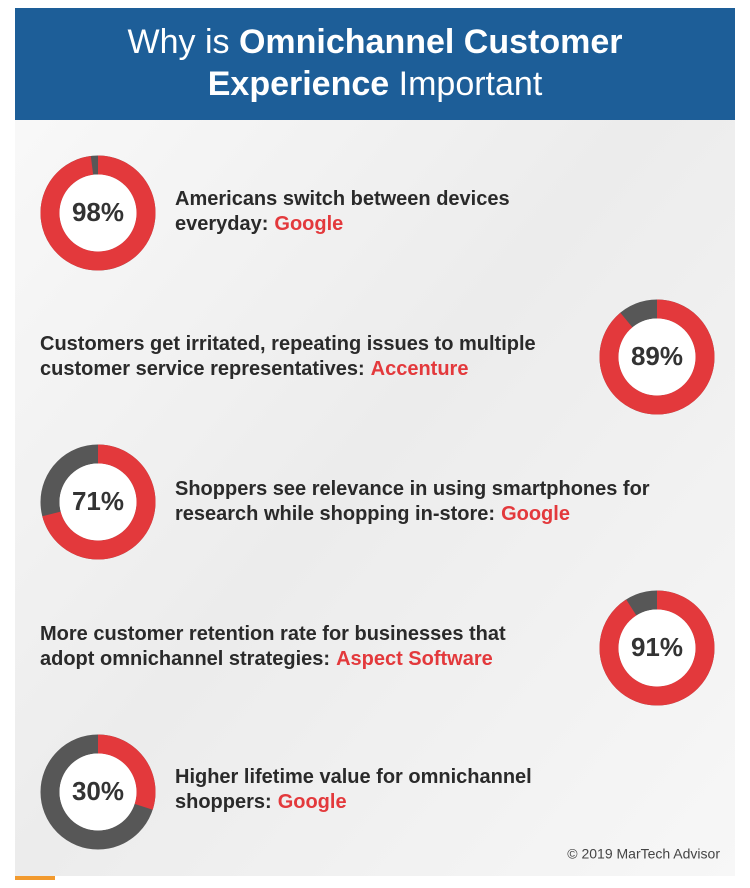  I want to click on title-line-1: Why is Omnichannel Customer, so click(375, 42).